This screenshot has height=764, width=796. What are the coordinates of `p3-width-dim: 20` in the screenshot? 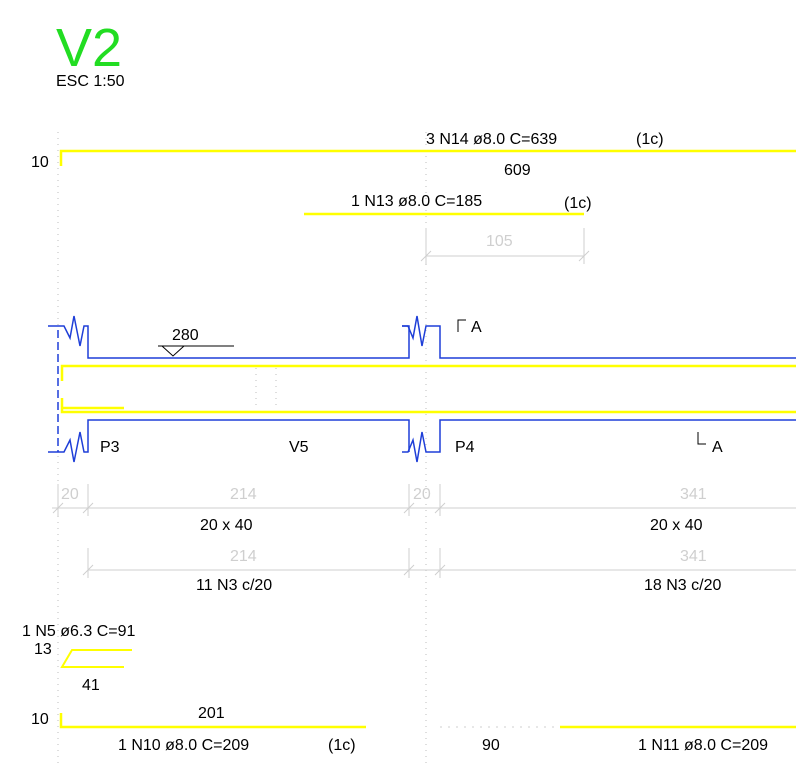 It's located at (70, 494).